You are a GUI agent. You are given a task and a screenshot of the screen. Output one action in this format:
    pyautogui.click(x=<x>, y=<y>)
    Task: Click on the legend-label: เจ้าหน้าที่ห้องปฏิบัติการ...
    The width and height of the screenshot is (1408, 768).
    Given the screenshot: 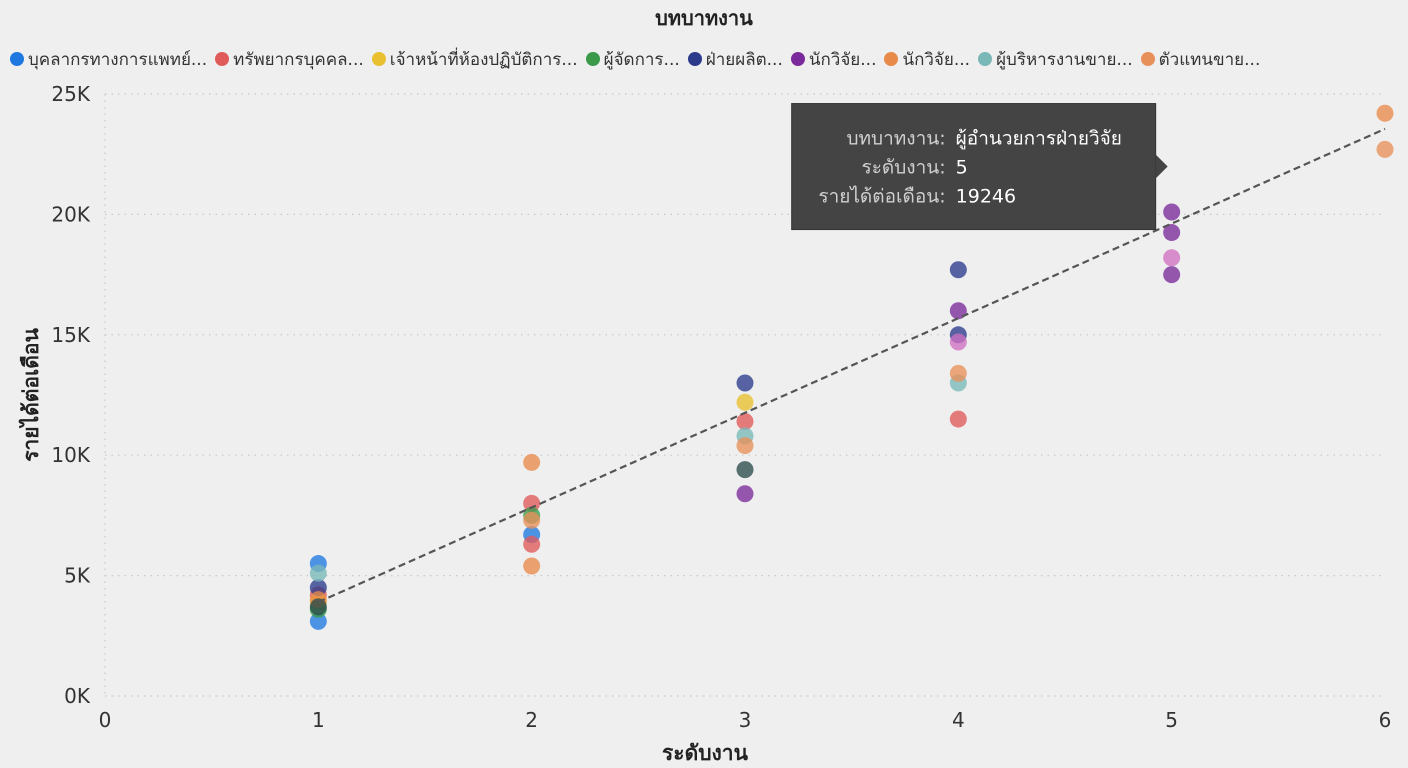 What is the action you would take?
    pyautogui.click(x=483, y=59)
    